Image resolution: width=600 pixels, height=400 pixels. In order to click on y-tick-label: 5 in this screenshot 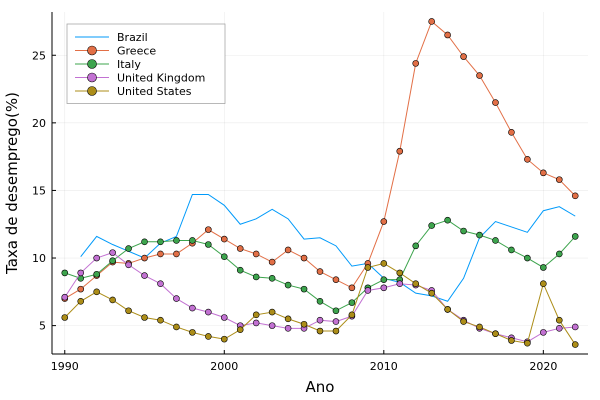, I will do `click(42, 326)`.